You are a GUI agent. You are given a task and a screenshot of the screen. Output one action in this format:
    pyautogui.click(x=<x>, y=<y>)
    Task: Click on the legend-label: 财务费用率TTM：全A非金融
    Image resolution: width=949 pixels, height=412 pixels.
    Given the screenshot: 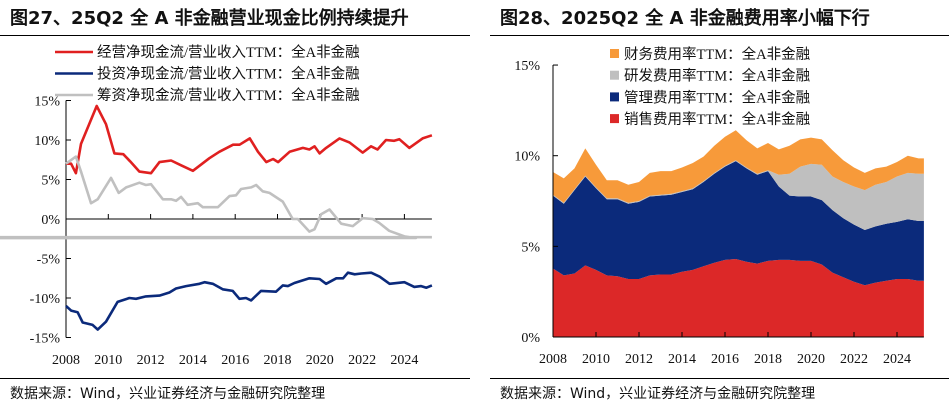 What is the action you would take?
    pyautogui.click(x=717, y=54)
    